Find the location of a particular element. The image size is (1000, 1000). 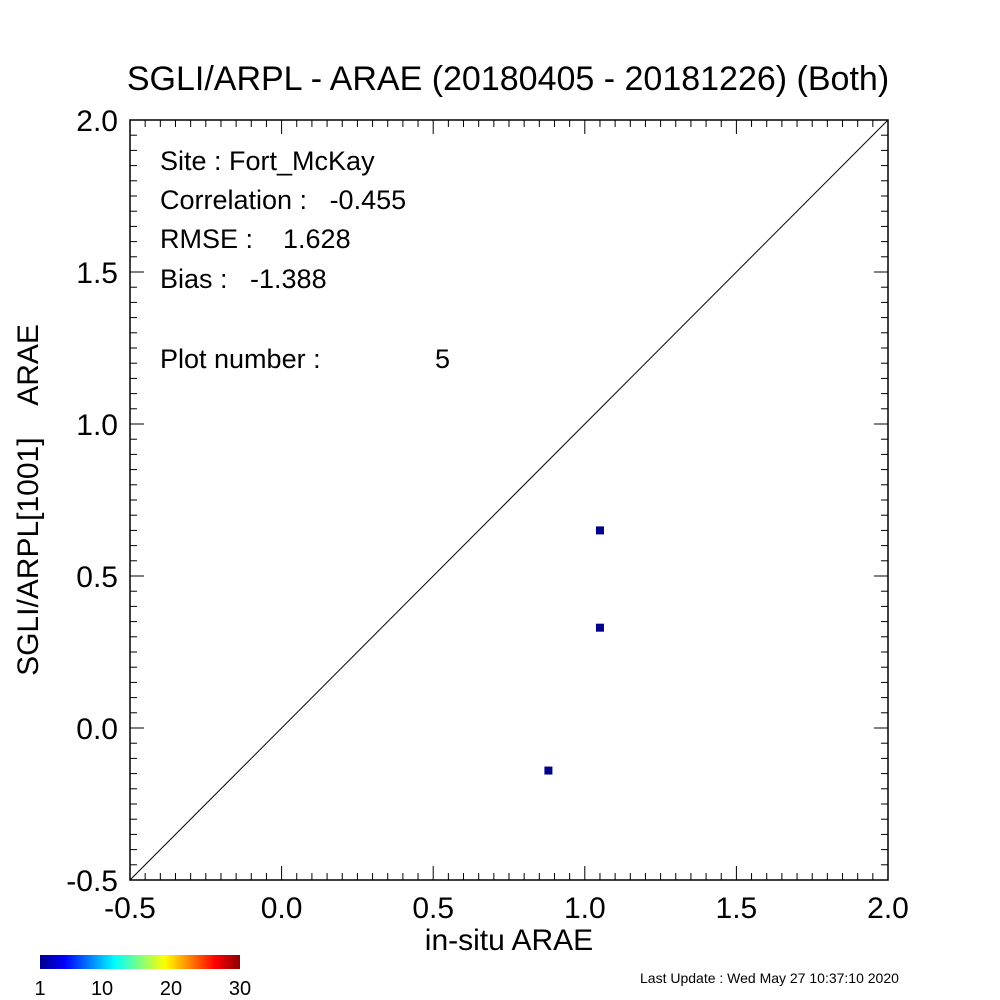

x-tick-label: -0.5 is located at coordinates (130, 908).